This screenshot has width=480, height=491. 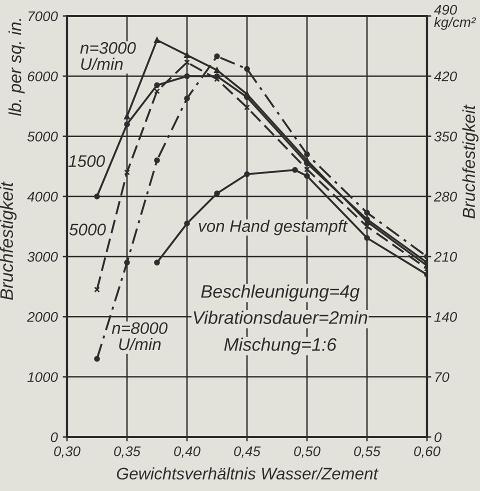 I want to click on y2-tick-label: 140, so click(x=445, y=317).